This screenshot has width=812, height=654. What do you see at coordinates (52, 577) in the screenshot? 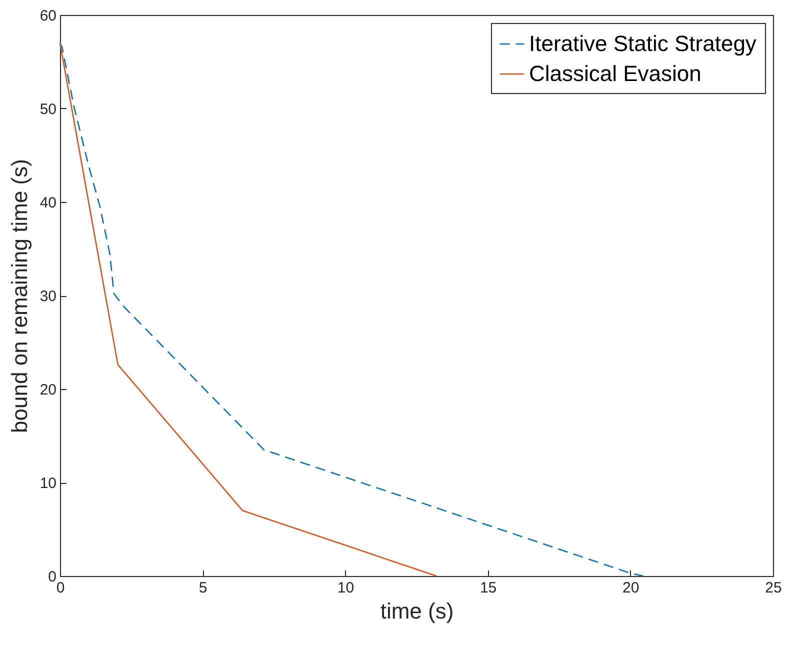
I see `y-tick-label: 0` at bounding box center [52, 577].